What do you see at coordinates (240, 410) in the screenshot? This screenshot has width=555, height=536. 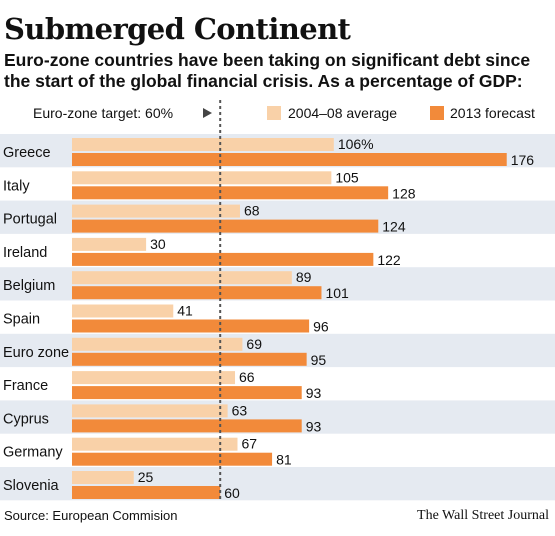 I see `value-label-2004-08-cyprus: 63` at bounding box center [240, 410].